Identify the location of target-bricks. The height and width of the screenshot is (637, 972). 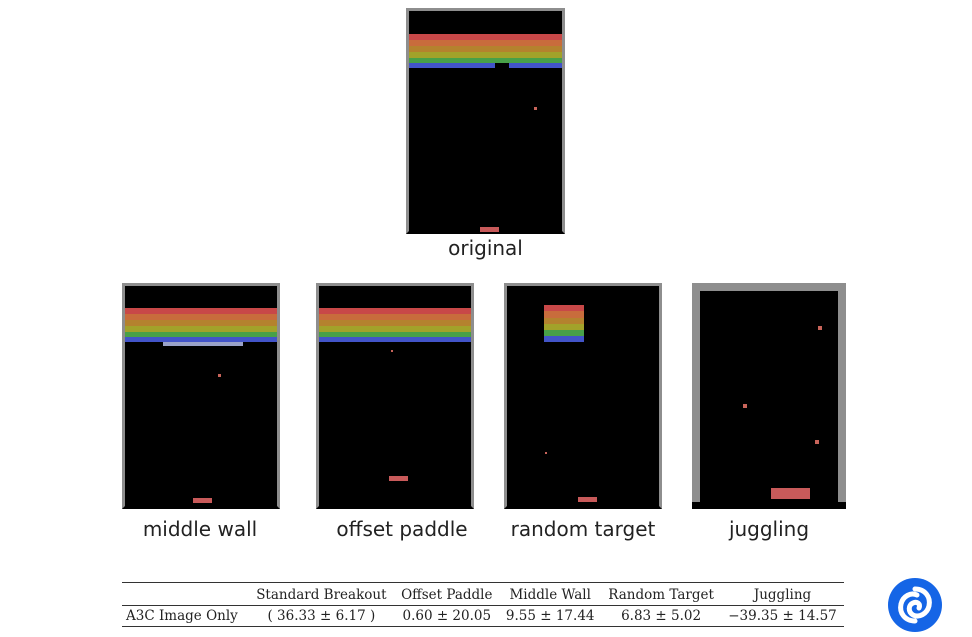
(564, 323).